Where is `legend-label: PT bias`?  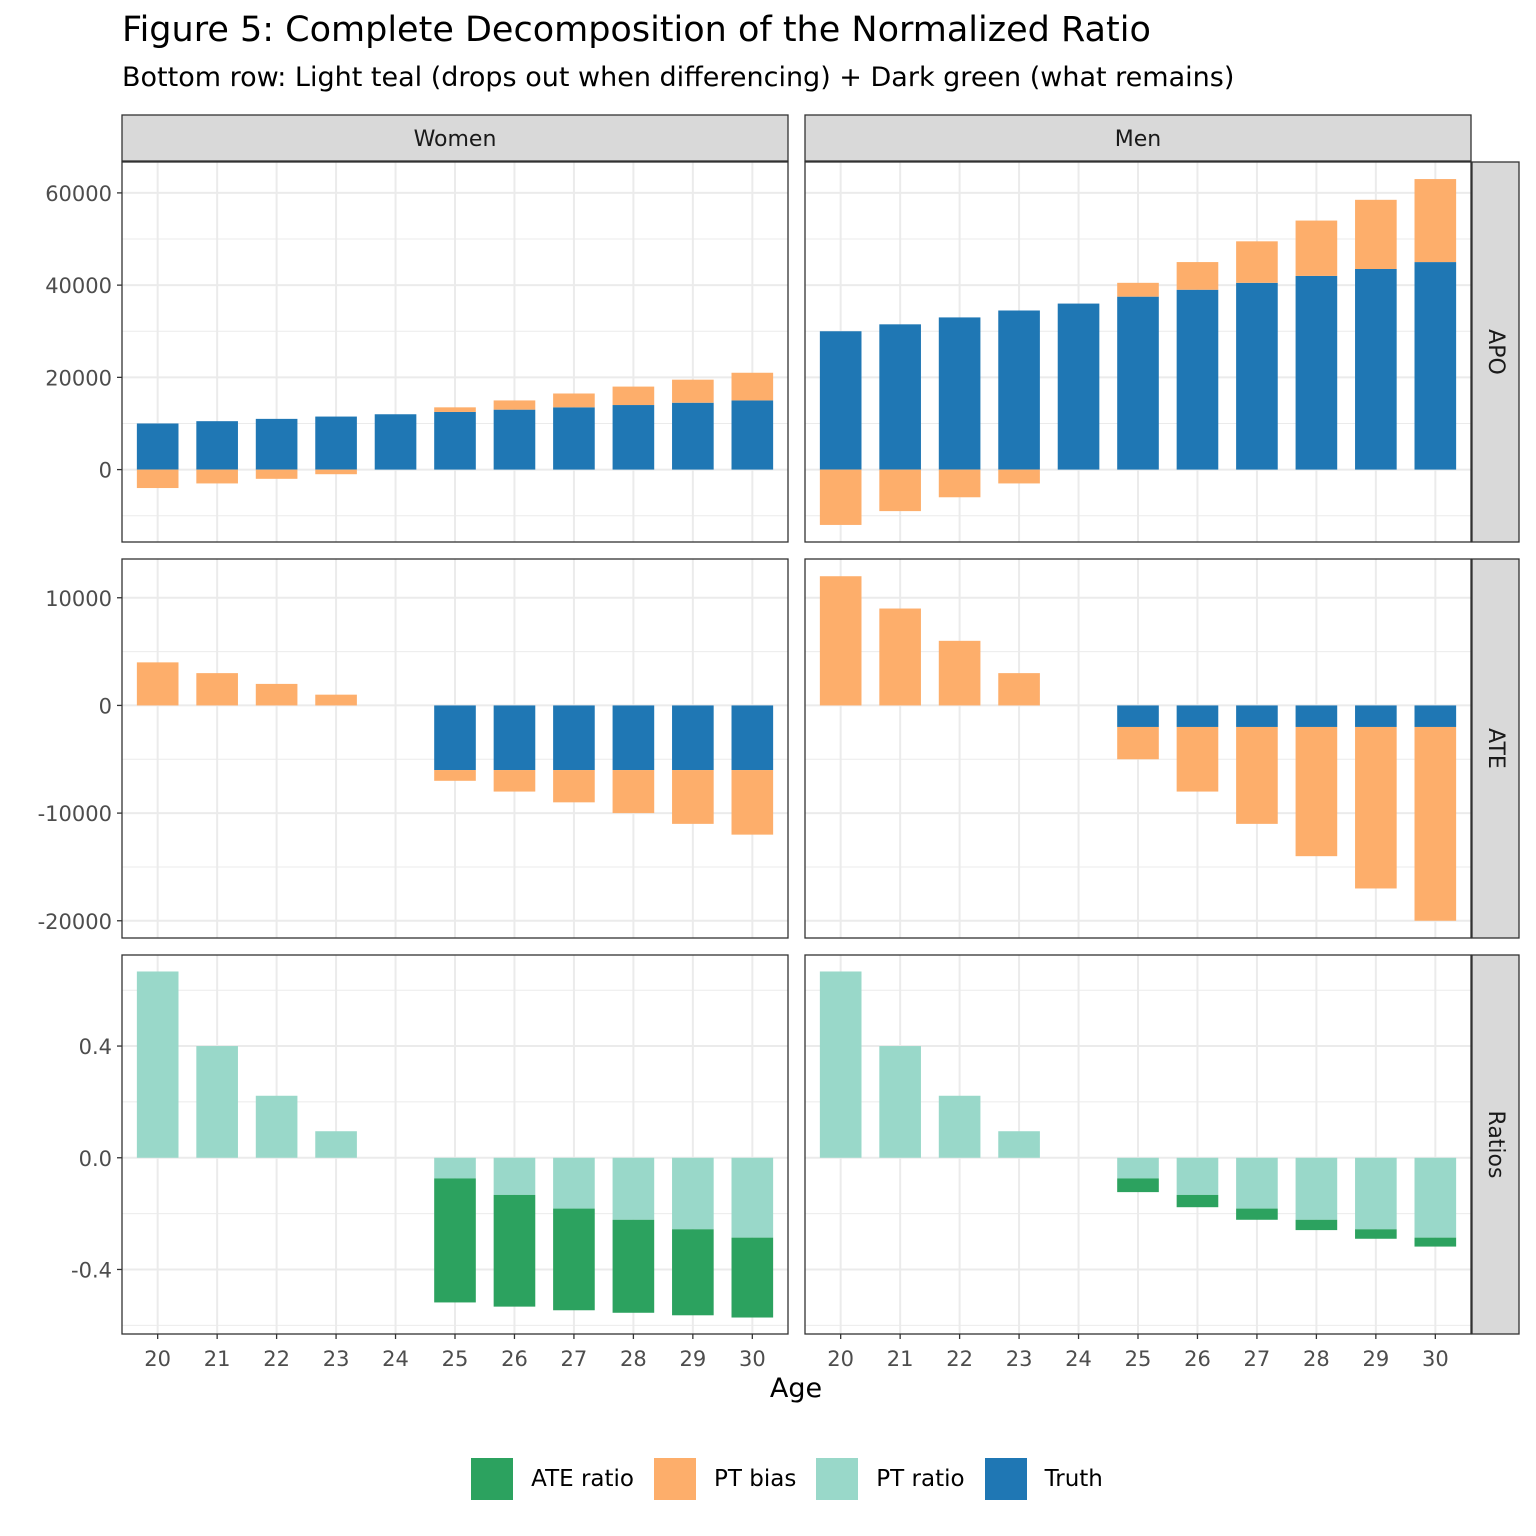
legend-label: PT bias is located at coordinates (755, 1479).